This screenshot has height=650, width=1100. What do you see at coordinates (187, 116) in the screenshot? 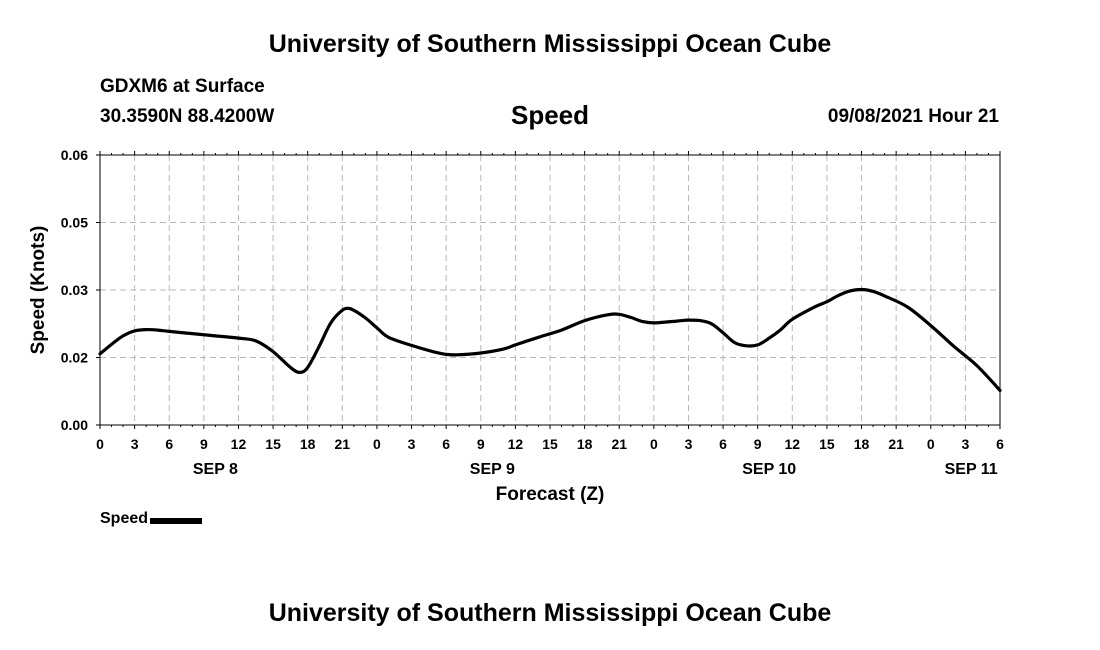
I see `coordinates-label: 30.3590N 88.4200W` at bounding box center [187, 116].